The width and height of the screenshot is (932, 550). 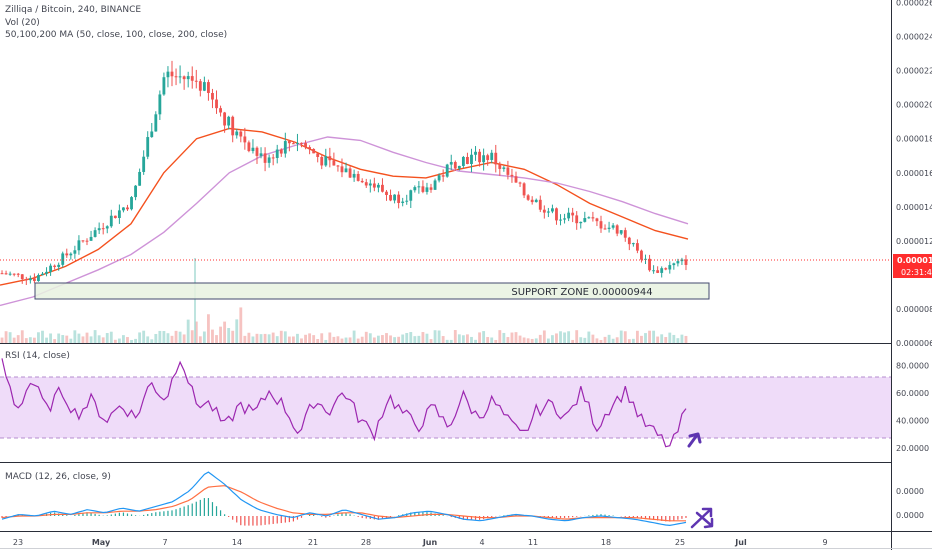 I want to click on price-tick-label: 0.00000800, so click(x=914, y=309).